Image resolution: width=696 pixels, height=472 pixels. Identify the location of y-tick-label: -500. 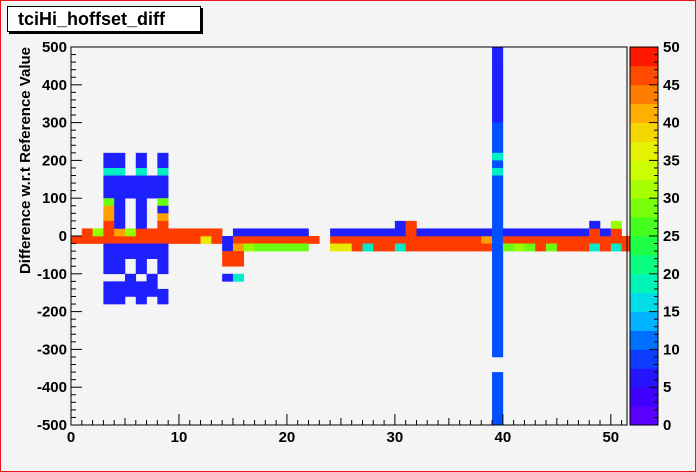
(52, 425).